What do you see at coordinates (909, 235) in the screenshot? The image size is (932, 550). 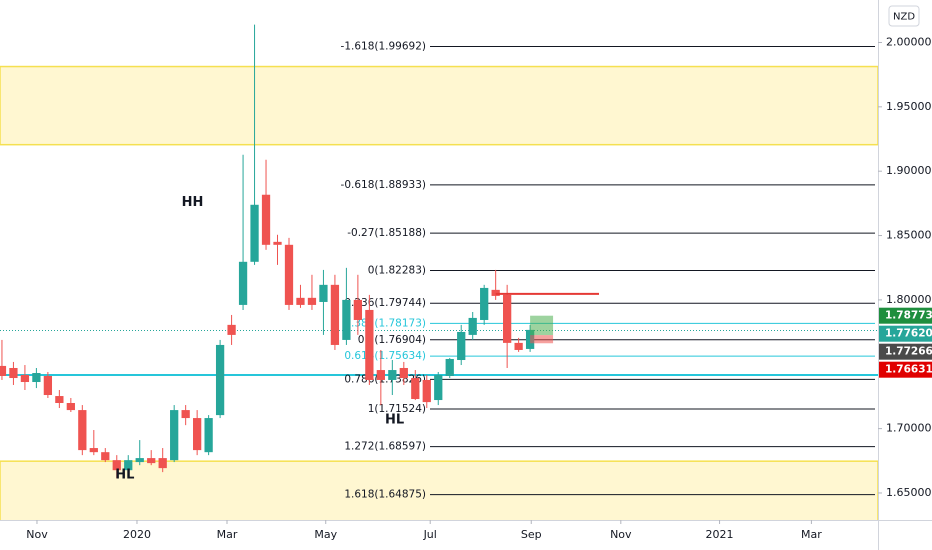 I see `y-tick-label: 1.85000` at bounding box center [909, 235].